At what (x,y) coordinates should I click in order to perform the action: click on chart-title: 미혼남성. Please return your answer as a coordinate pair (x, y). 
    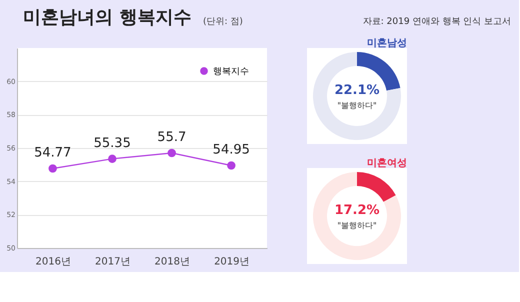
    Looking at the image, I should click on (387, 43).